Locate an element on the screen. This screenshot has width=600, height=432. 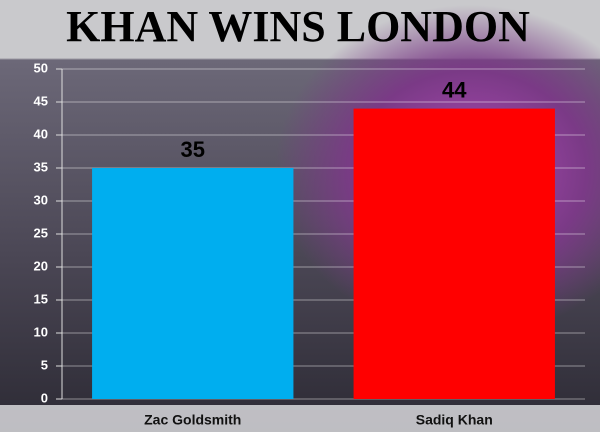
y-tick-label: 20 is located at coordinates (41, 265).